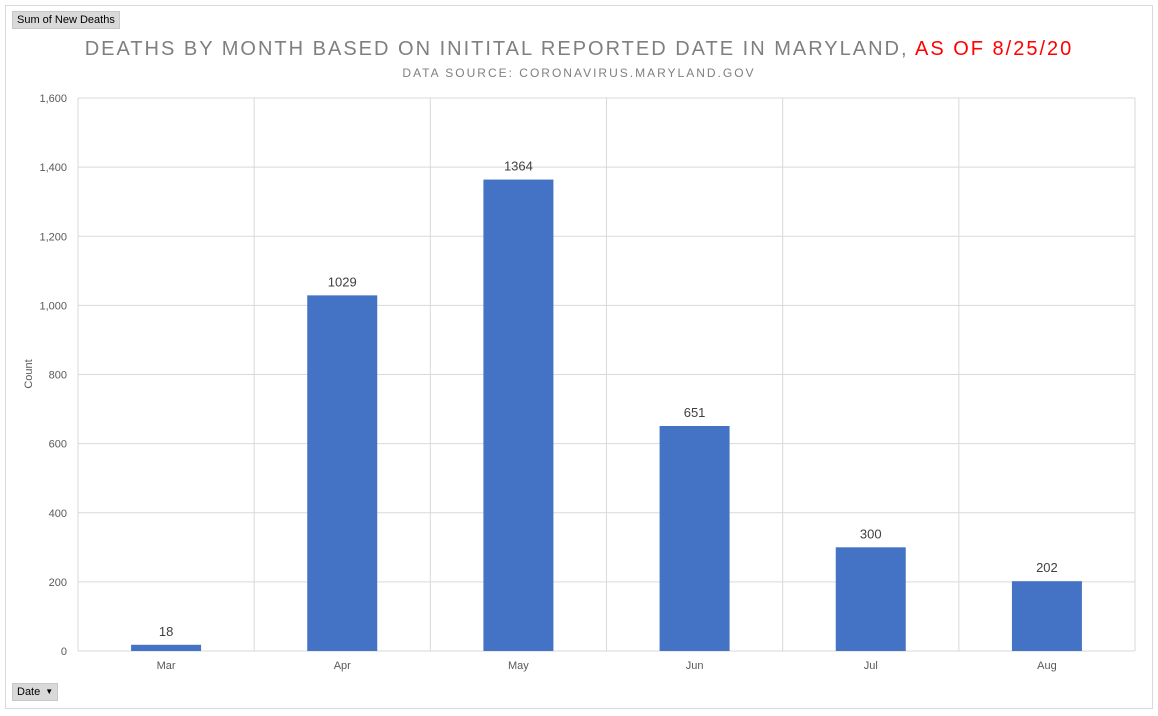 This screenshot has width=1158, height=716. What do you see at coordinates (53, 99) in the screenshot?
I see `y-tick-label: 1,600` at bounding box center [53, 99].